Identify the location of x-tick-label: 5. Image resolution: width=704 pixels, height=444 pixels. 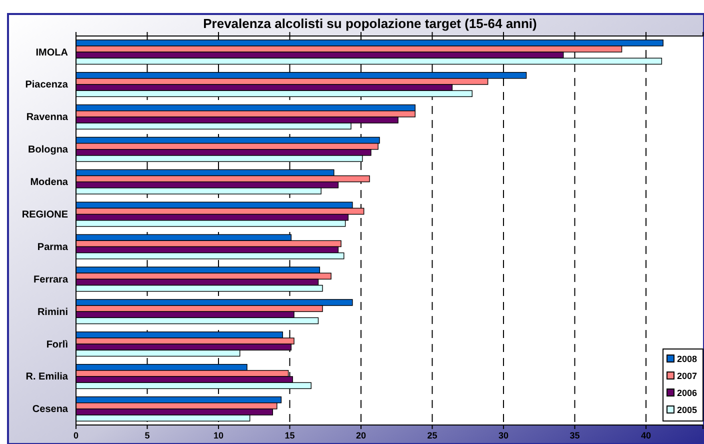
(147, 435).